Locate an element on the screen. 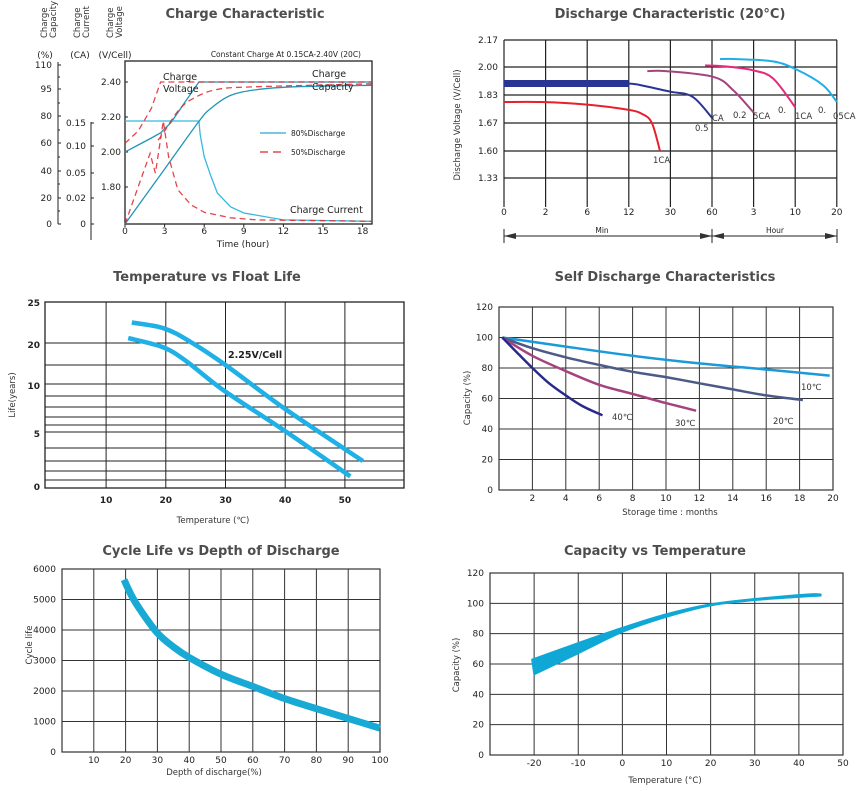 The height and width of the screenshot is (791, 864). axis-unit-current: (CA) is located at coordinates (79, 56).